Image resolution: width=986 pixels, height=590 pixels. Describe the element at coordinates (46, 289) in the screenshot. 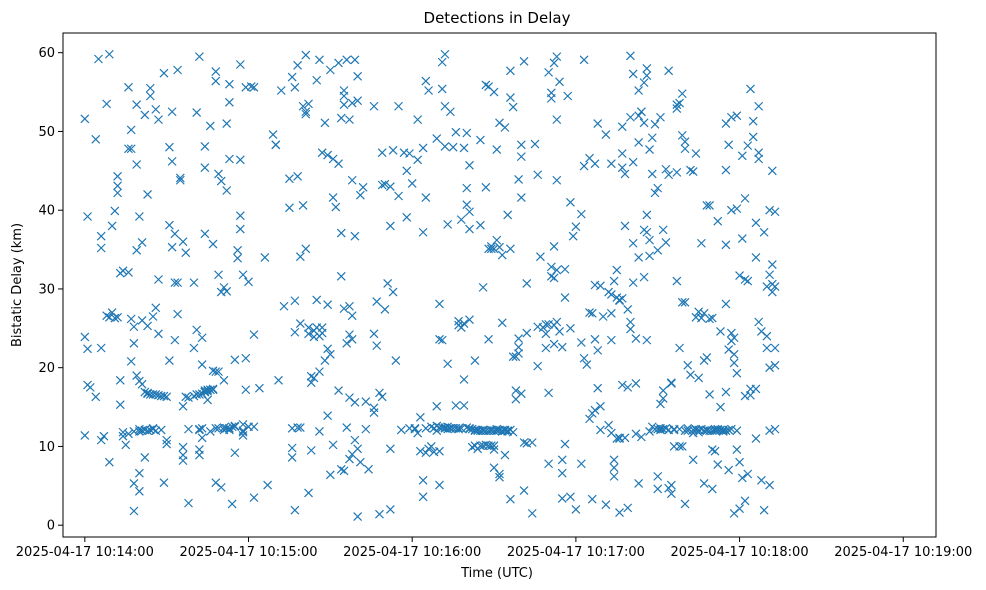

I see `y-tick-label: 30` at that location.